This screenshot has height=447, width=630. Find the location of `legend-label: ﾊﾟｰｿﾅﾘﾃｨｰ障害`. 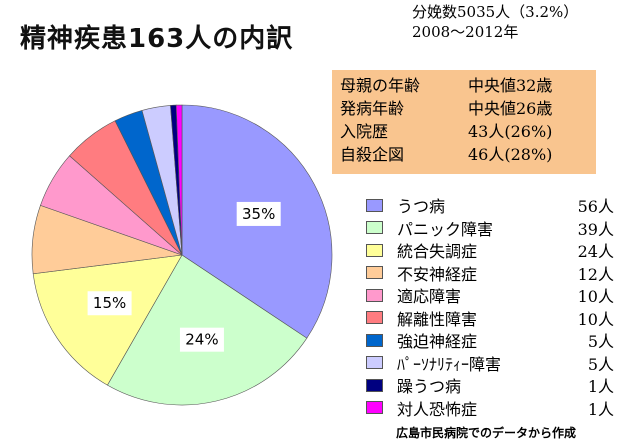

legend-label: ﾊﾟｰｿﾅﾘﾃｨｰ障害 is located at coordinates (449, 364).